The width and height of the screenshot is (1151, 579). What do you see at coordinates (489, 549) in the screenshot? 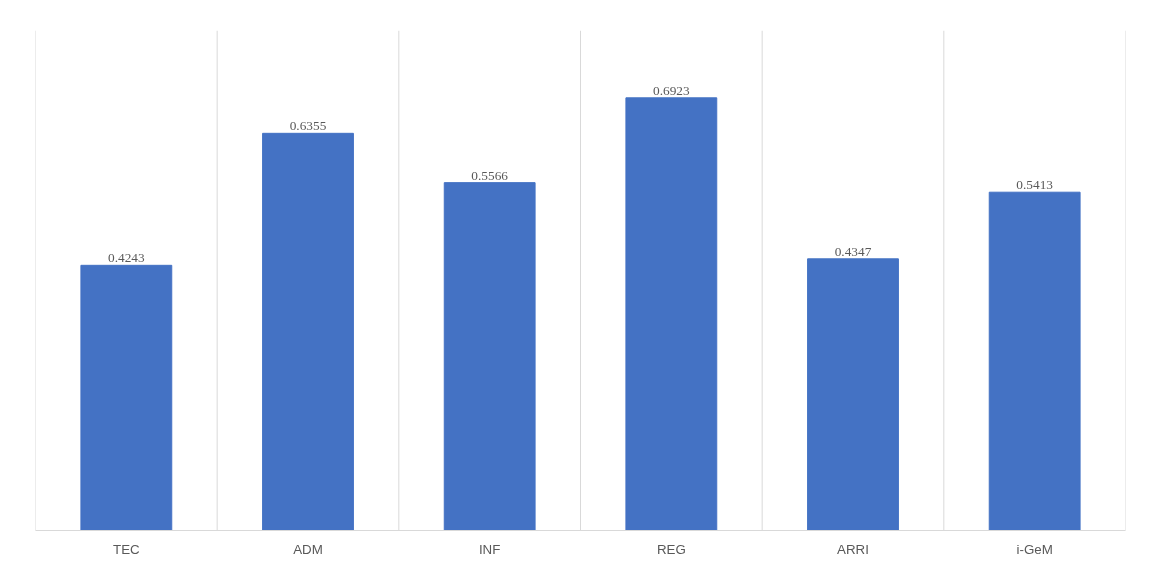
I see `x-tick-label: INF` at bounding box center [489, 549].